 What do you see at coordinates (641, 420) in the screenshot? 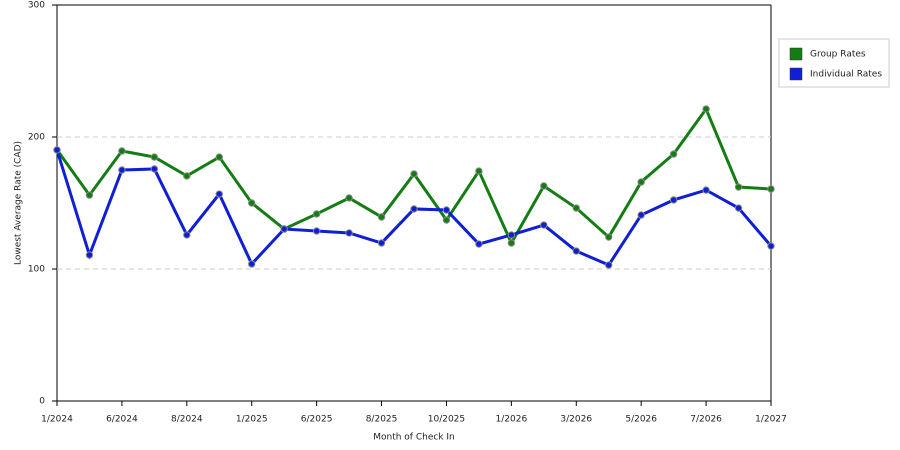
I see `x-tick-label: 5/2026` at bounding box center [641, 420].